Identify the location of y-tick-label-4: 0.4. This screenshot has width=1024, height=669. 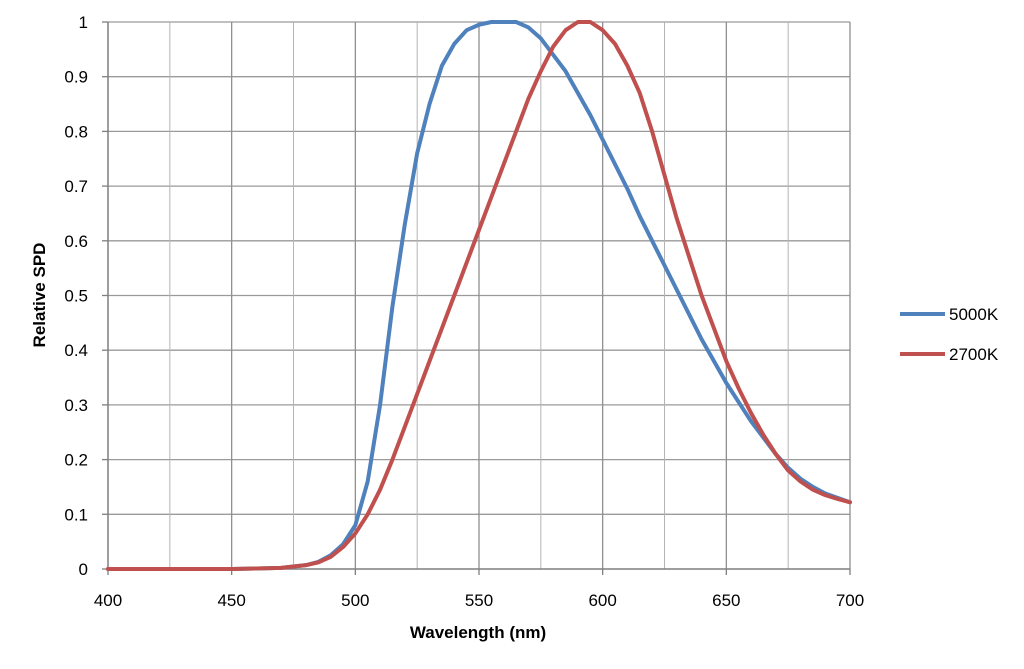
(76, 350).